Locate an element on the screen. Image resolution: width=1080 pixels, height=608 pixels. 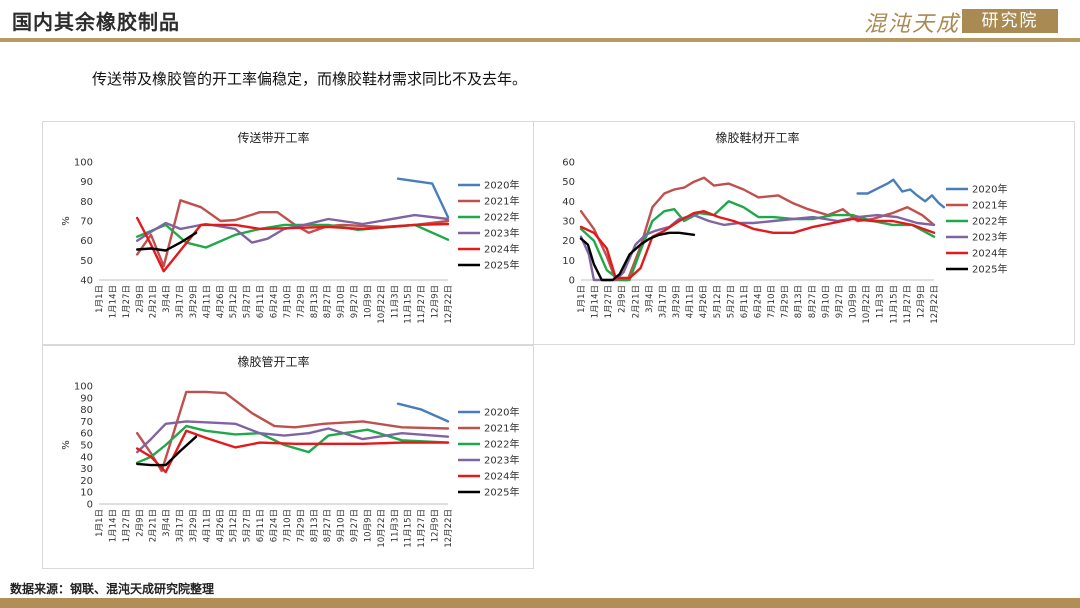
slide-subtitle: 传送带及橡胶管的开工率偏稳定，而橡胶鞋材需求同比不及去年。 is located at coordinates (310, 79).